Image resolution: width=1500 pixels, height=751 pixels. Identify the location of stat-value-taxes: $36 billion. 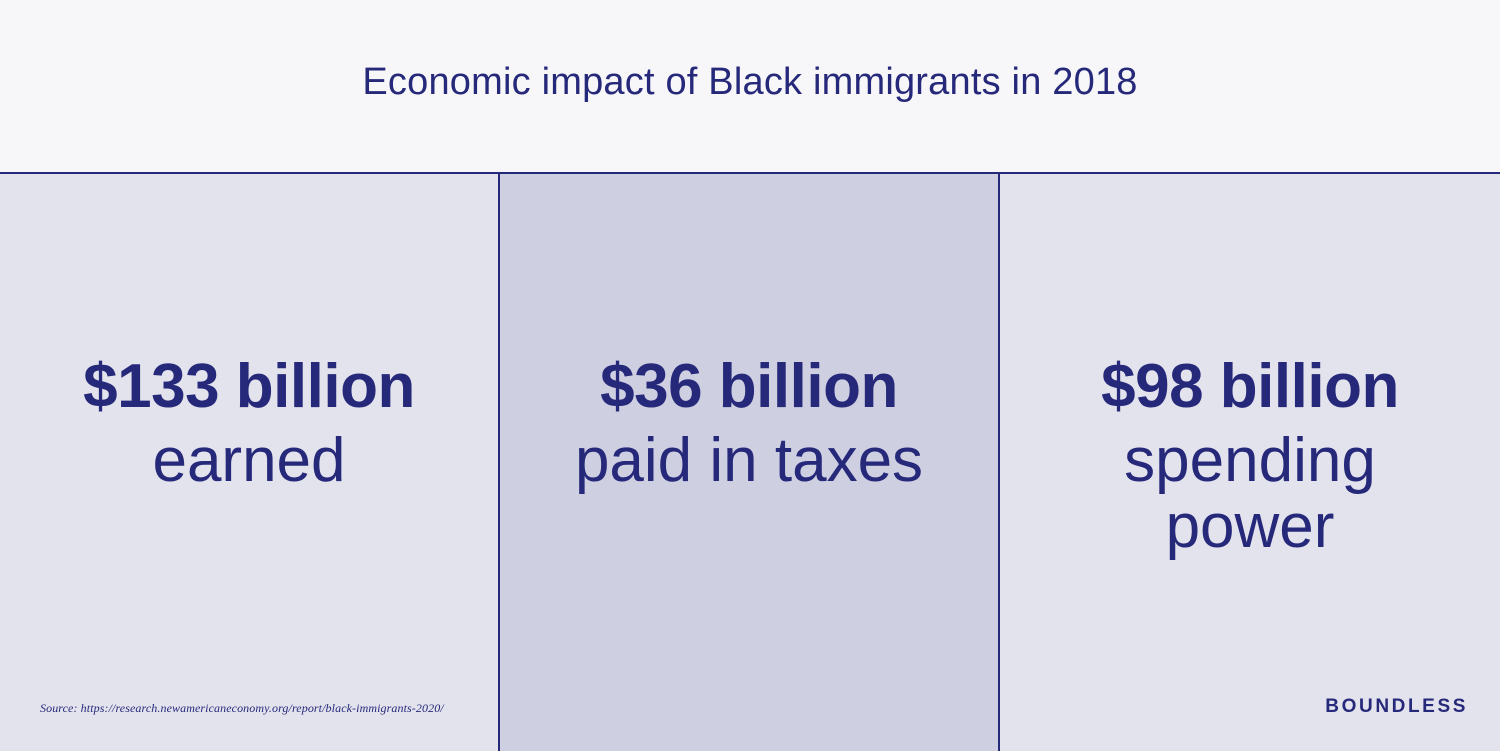
(749, 386).